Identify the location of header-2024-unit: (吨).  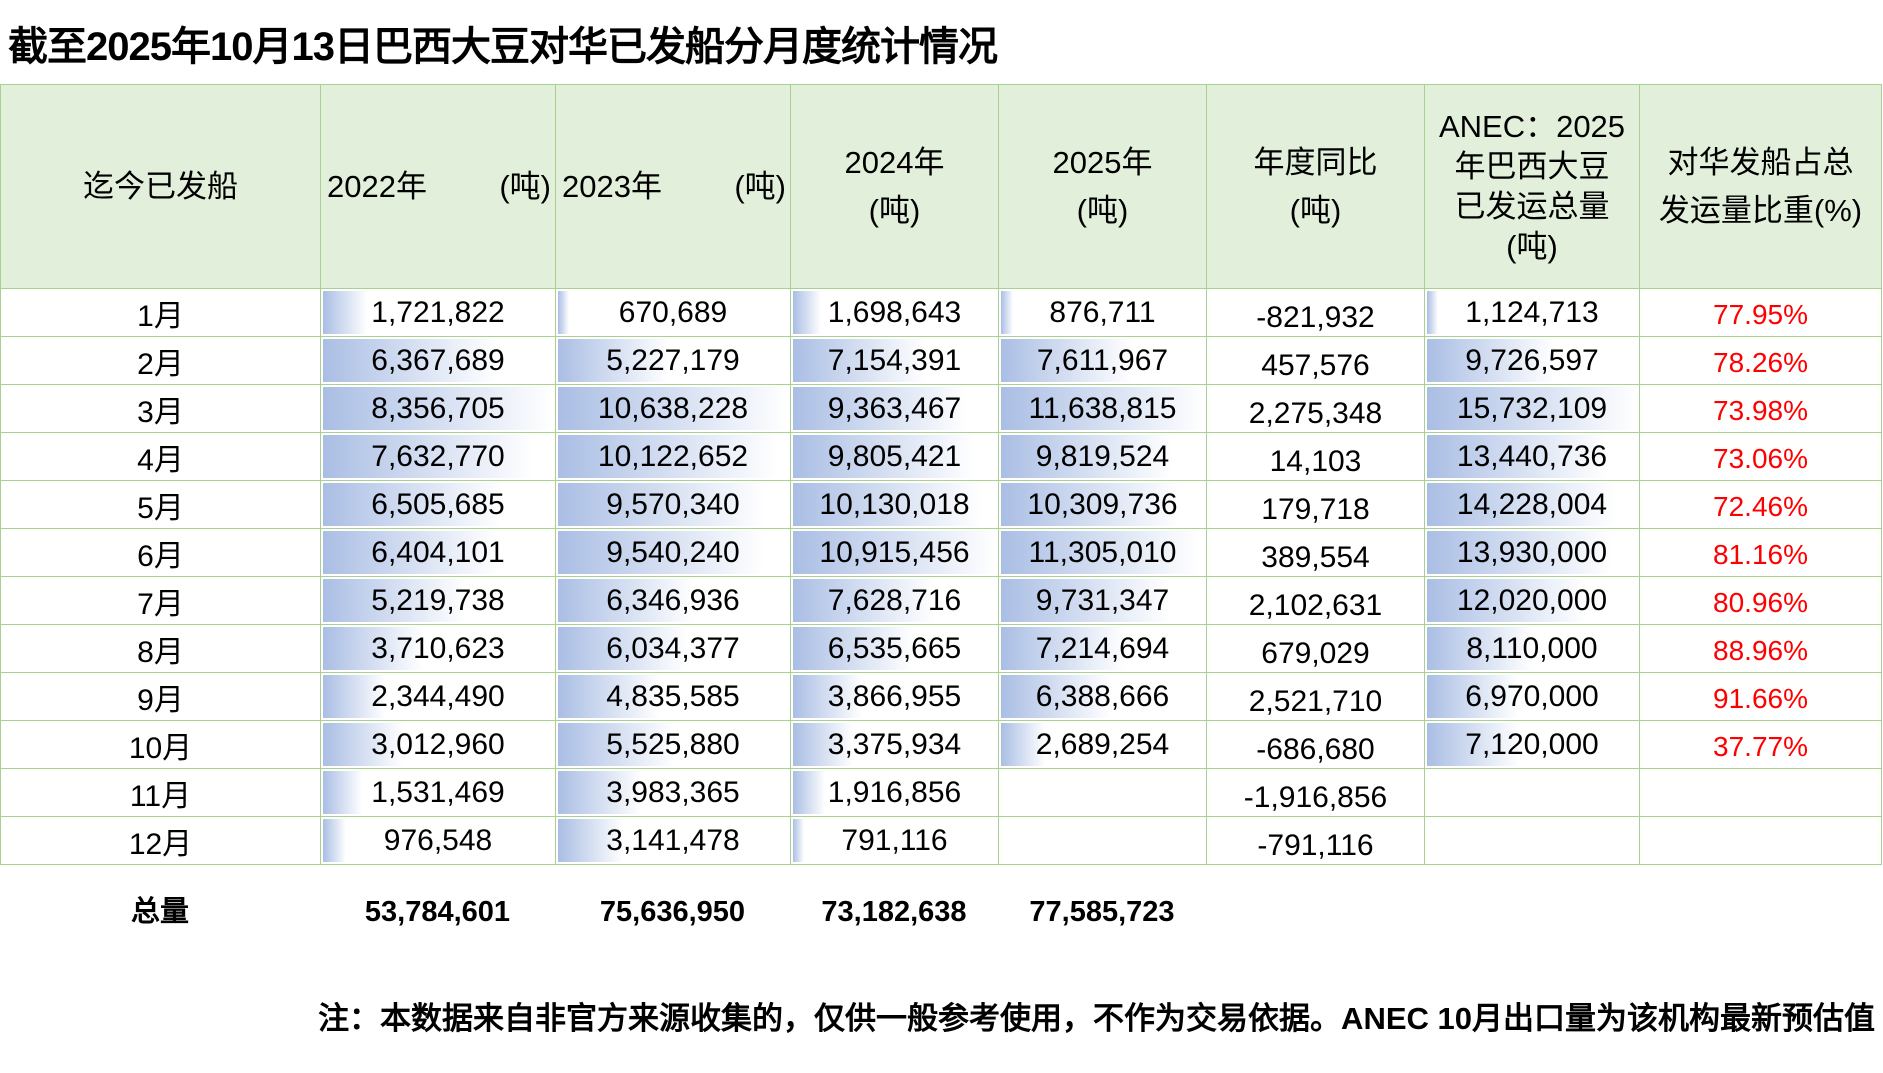
(894, 210).